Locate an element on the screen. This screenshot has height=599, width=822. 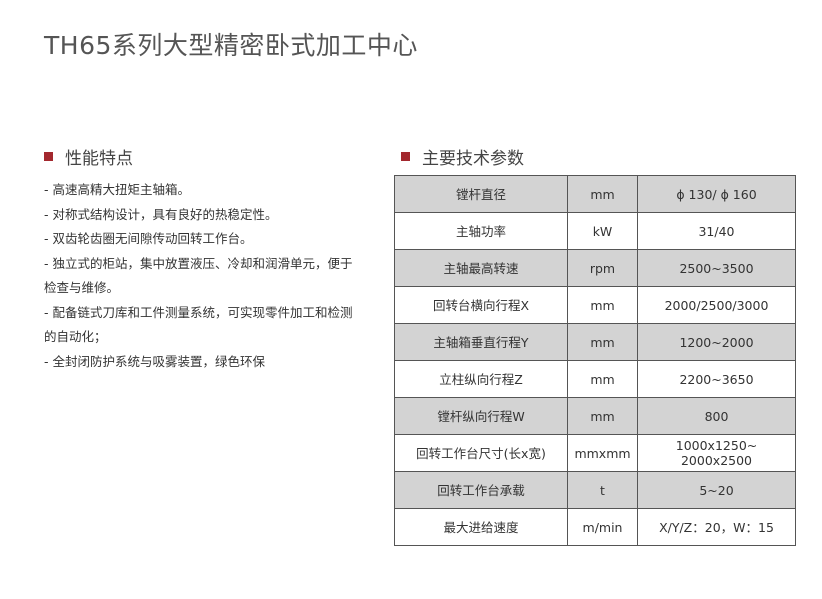
param-unit: kW is located at coordinates (602, 231).